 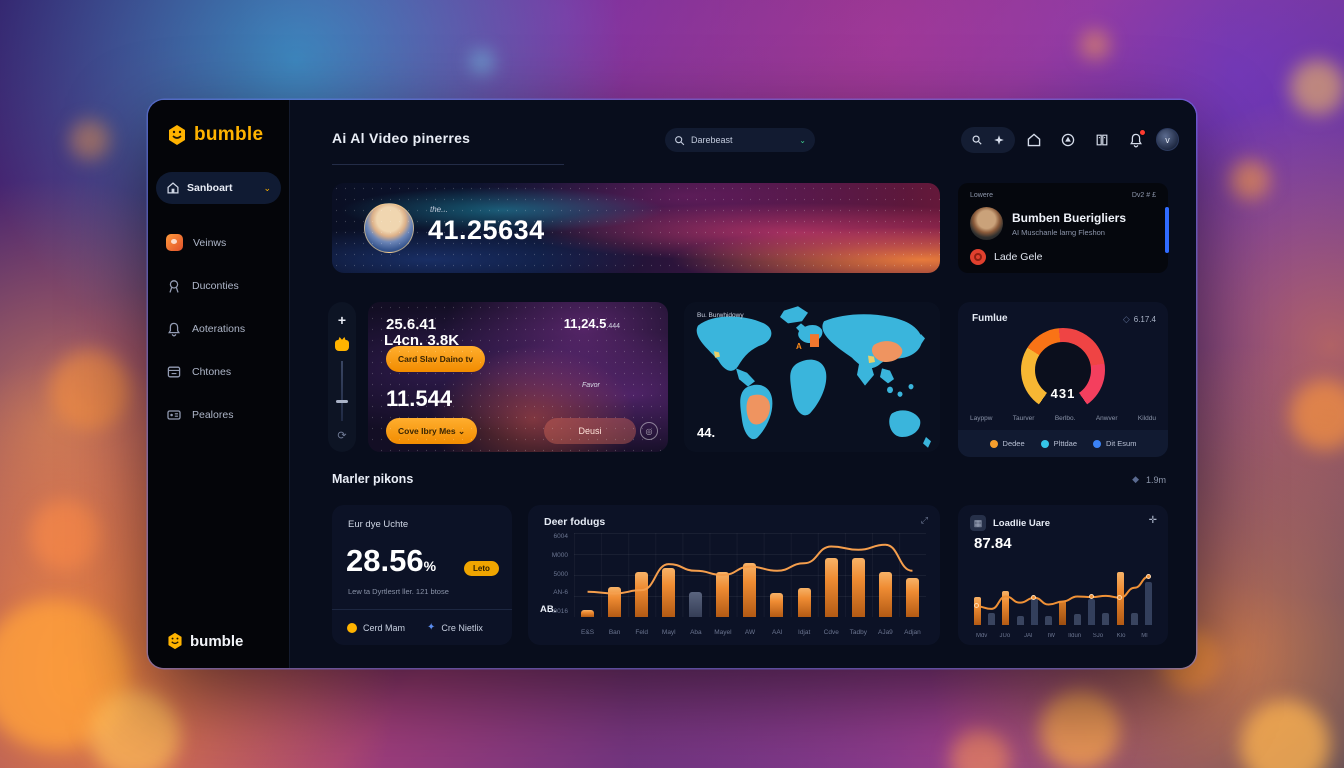 What do you see at coordinates (591, 323) in the screenshot?
I see `stat-right-value: 11,24.5.444` at bounding box center [591, 323].